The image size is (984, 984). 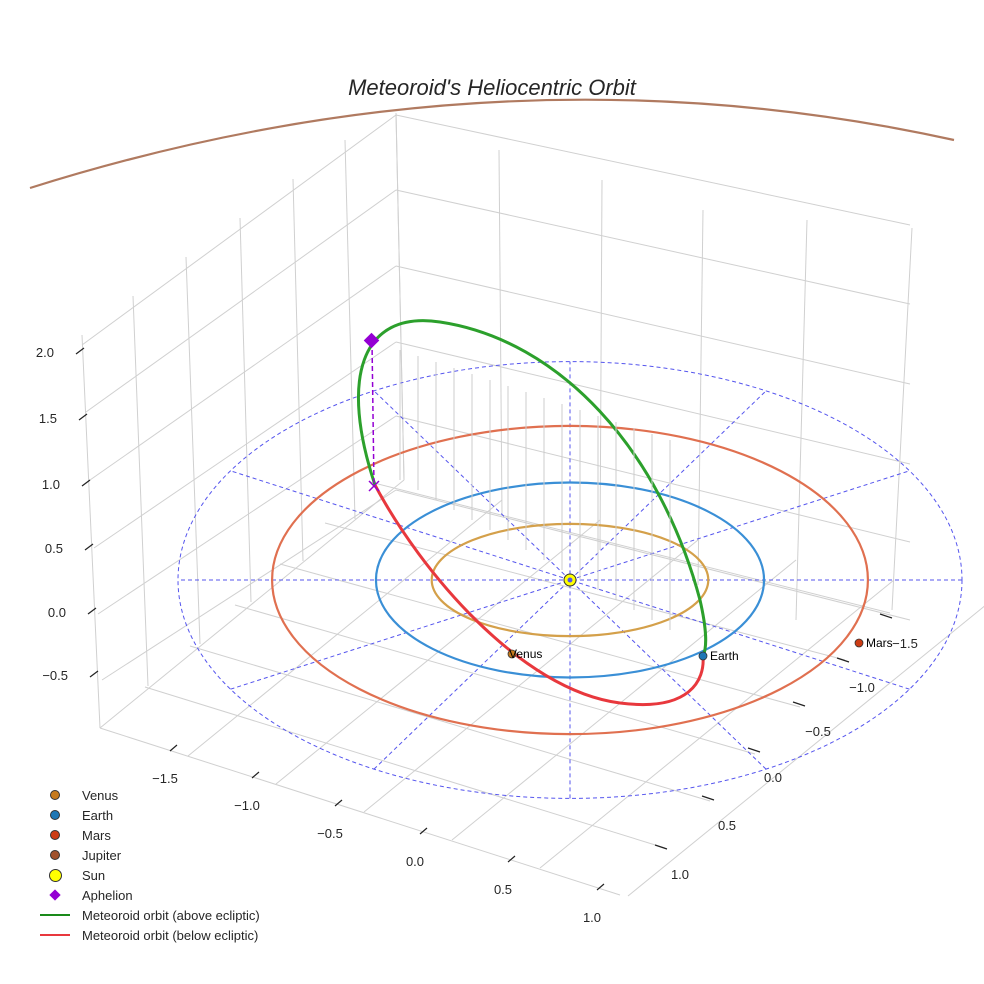 I want to click on venus-label: Venus, so click(x=525, y=654).